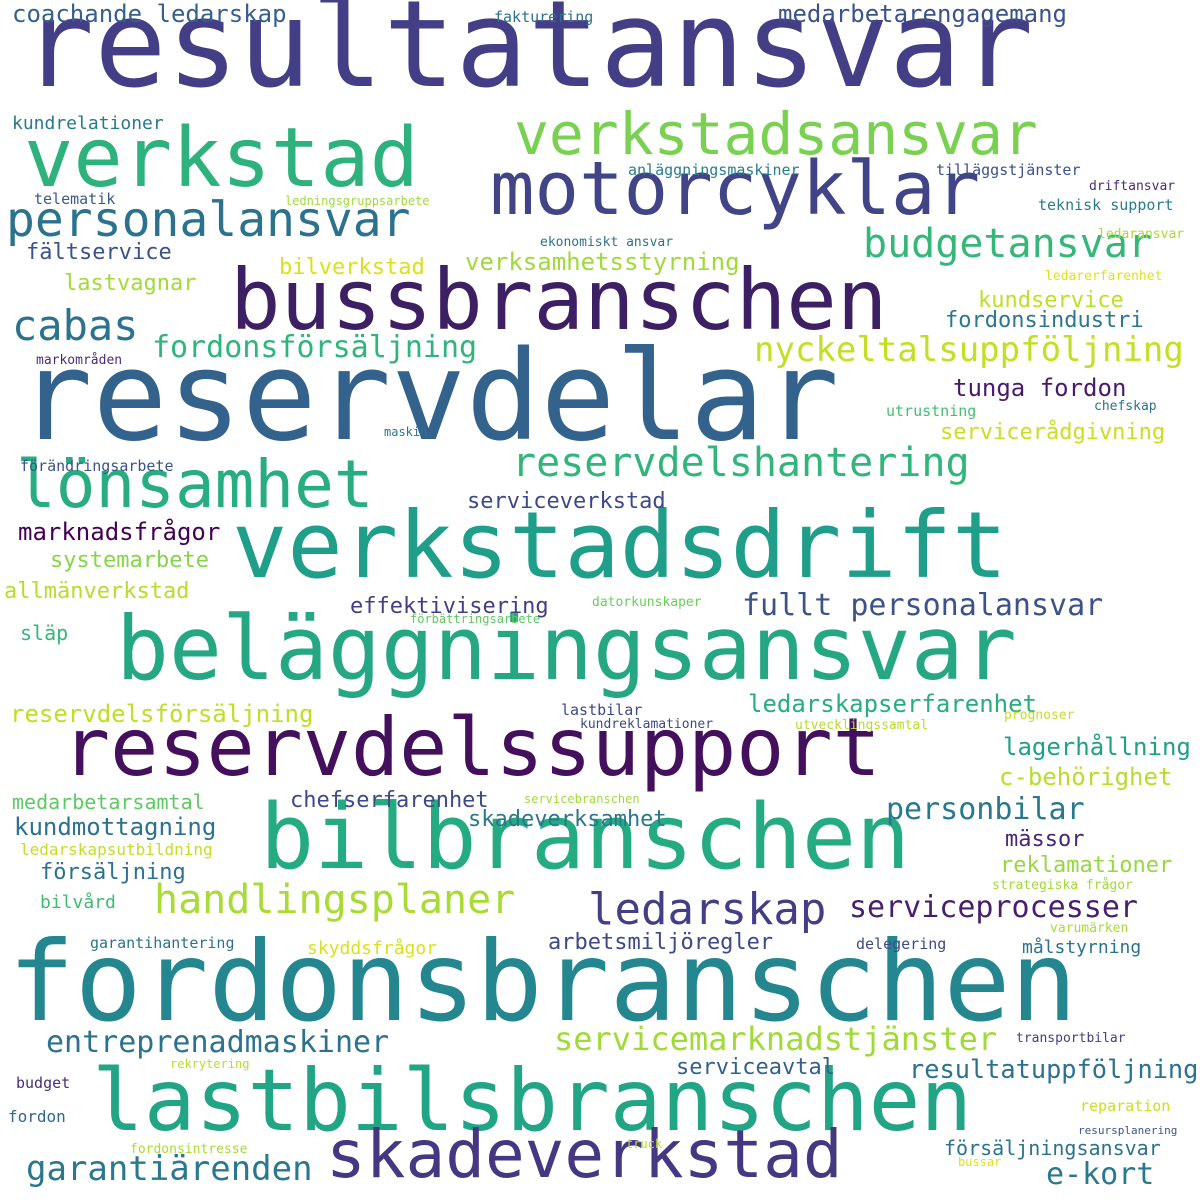  I want to click on word: fordonsförsäljning, so click(315, 347).